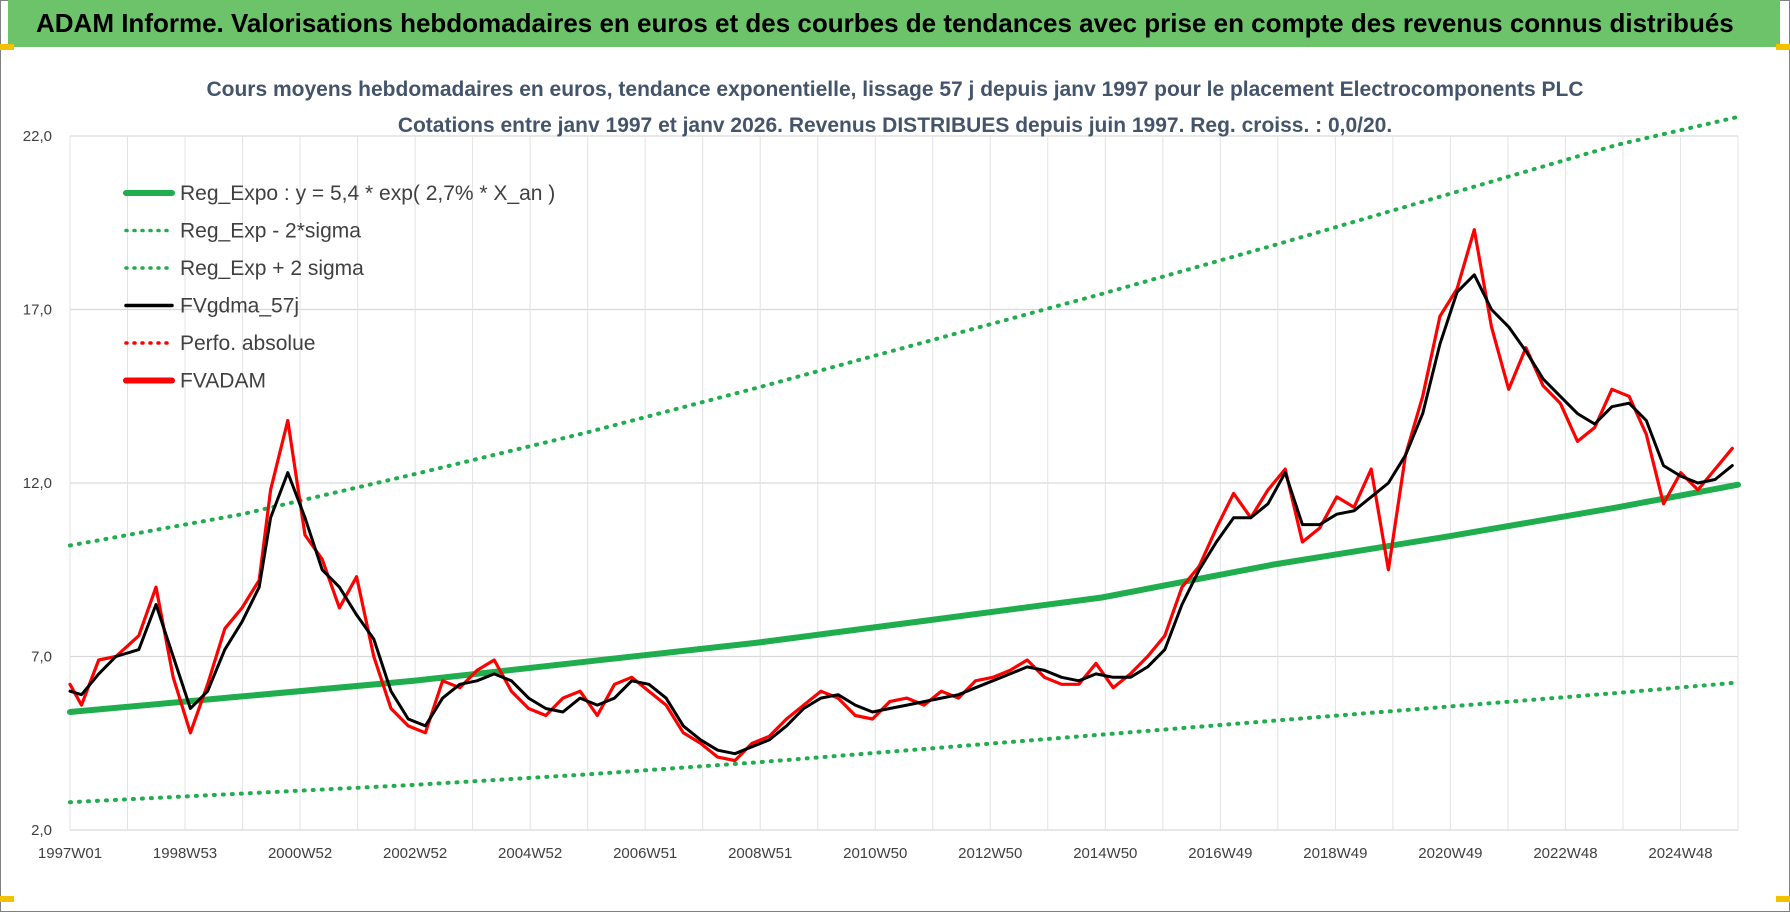 Image resolution: width=1790 pixels, height=912 pixels. Describe the element at coordinates (7, 47) in the screenshot. I see `corner-mark-top-left` at that location.